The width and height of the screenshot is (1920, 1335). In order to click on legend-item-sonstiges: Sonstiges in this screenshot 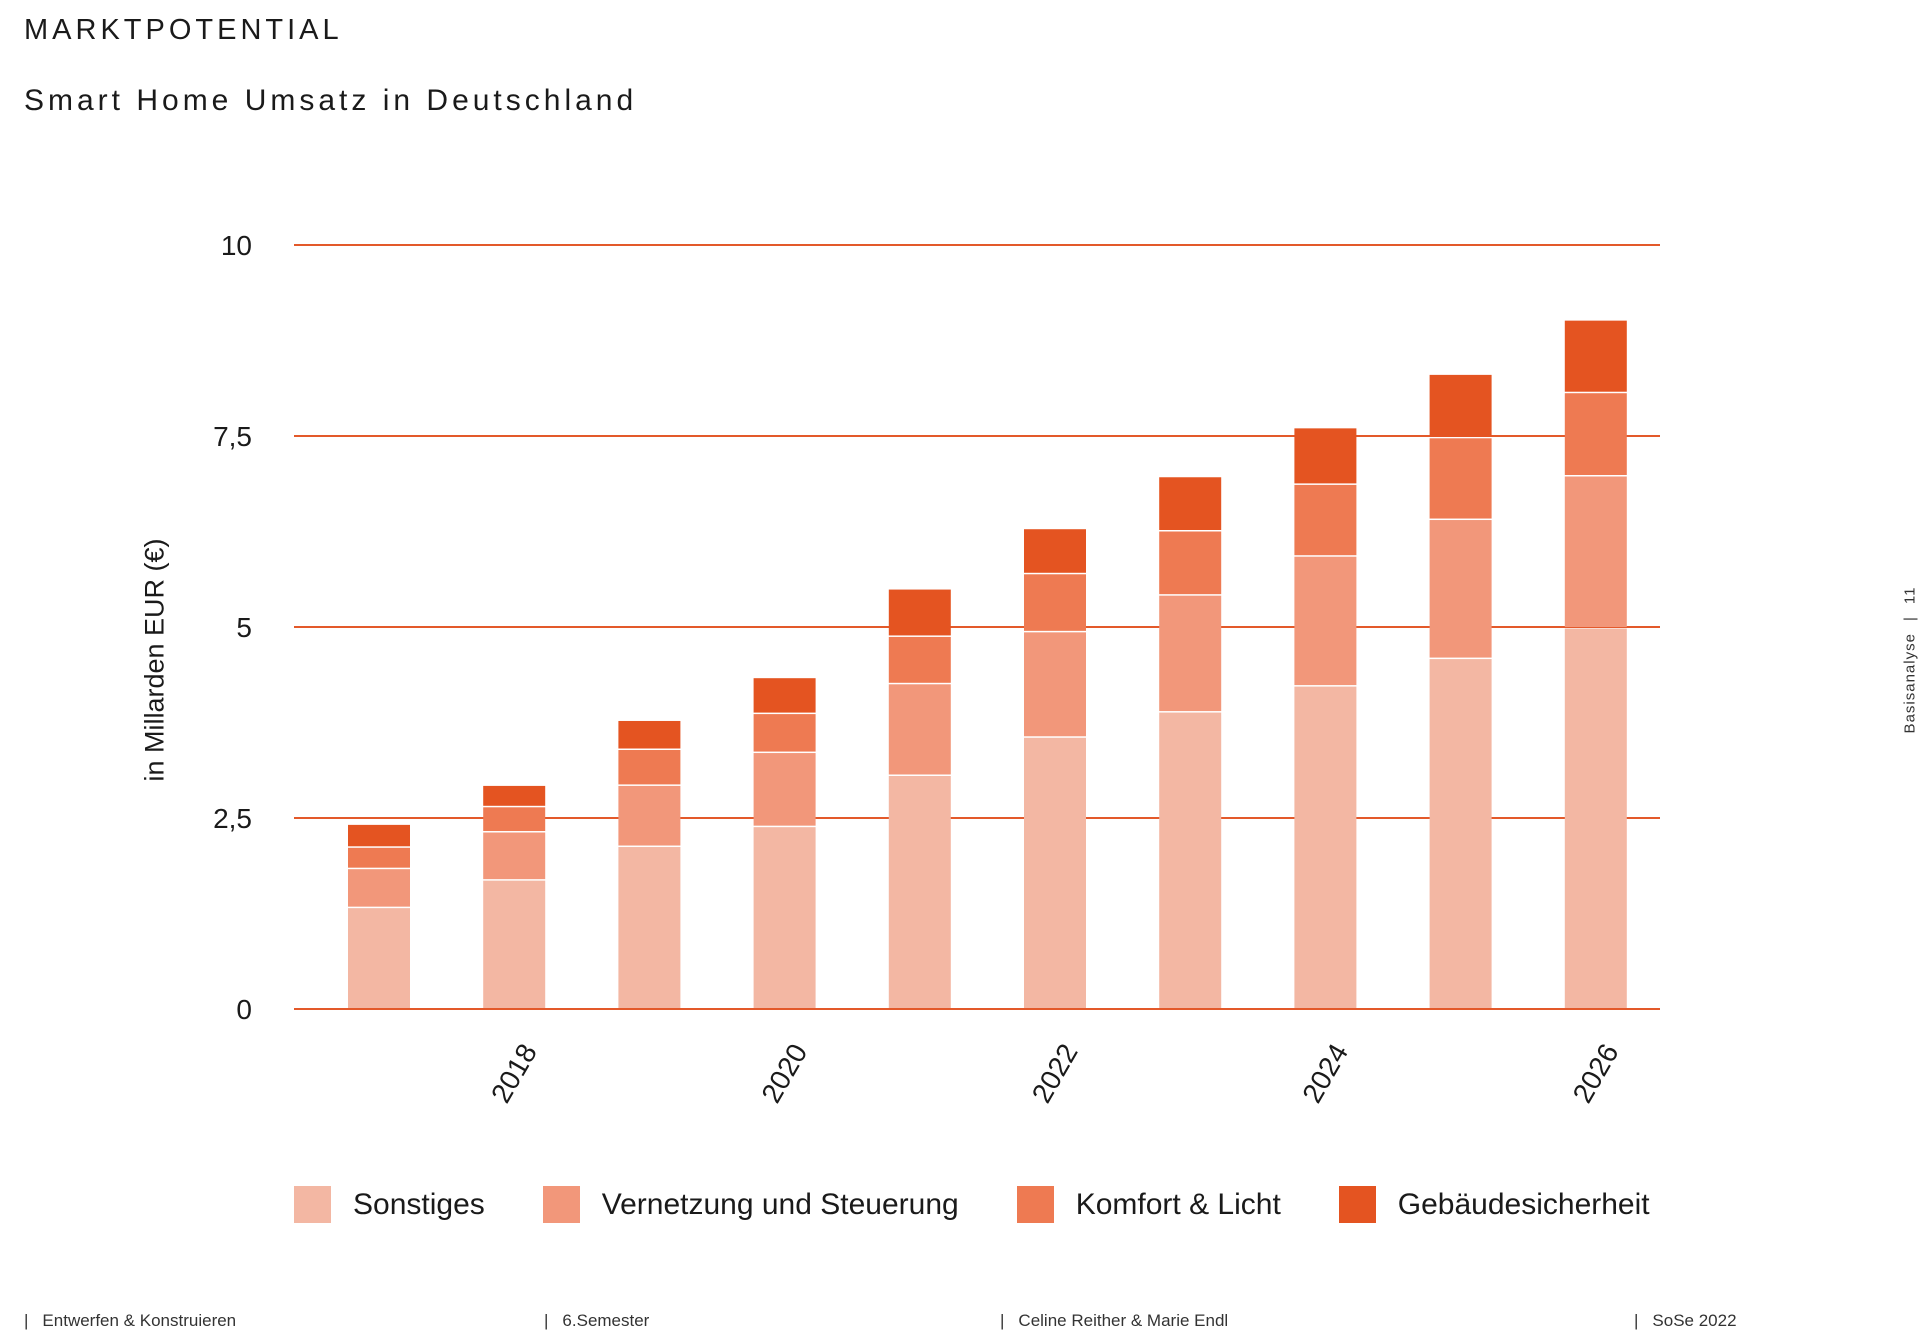, I will do `click(389, 1204)`.